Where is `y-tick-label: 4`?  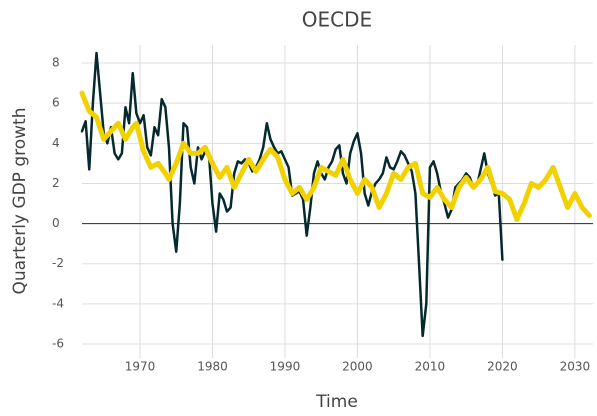
y-tick-label: 4 is located at coordinates (56, 143).